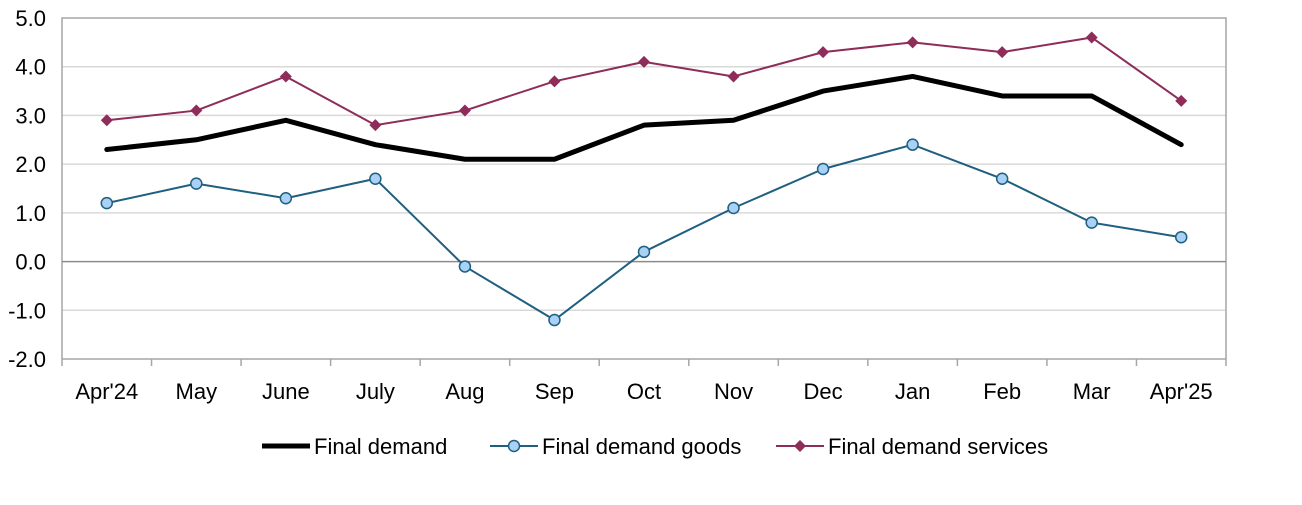 Image resolution: width=1302 pixels, height=505 pixels. Describe the element at coordinates (733, 391) in the screenshot. I see `x-tick-label: Nov` at that location.